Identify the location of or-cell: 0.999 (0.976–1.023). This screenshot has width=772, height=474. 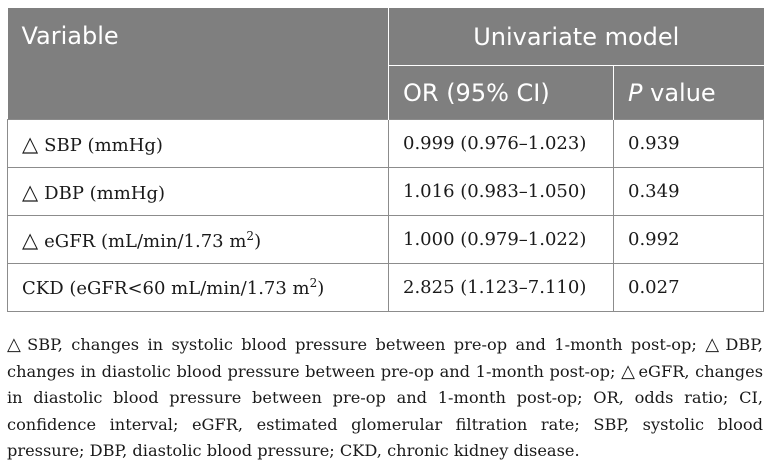
(501, 143).